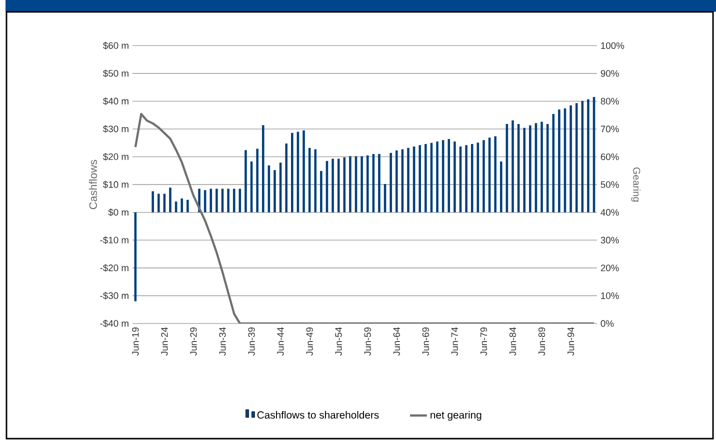 This screenshot has height=440, width=716. What do you see at coordinates (135, 342) in the screenshot?
I see `x-tick-label: Jun-19` at bounding box center [135, 342].